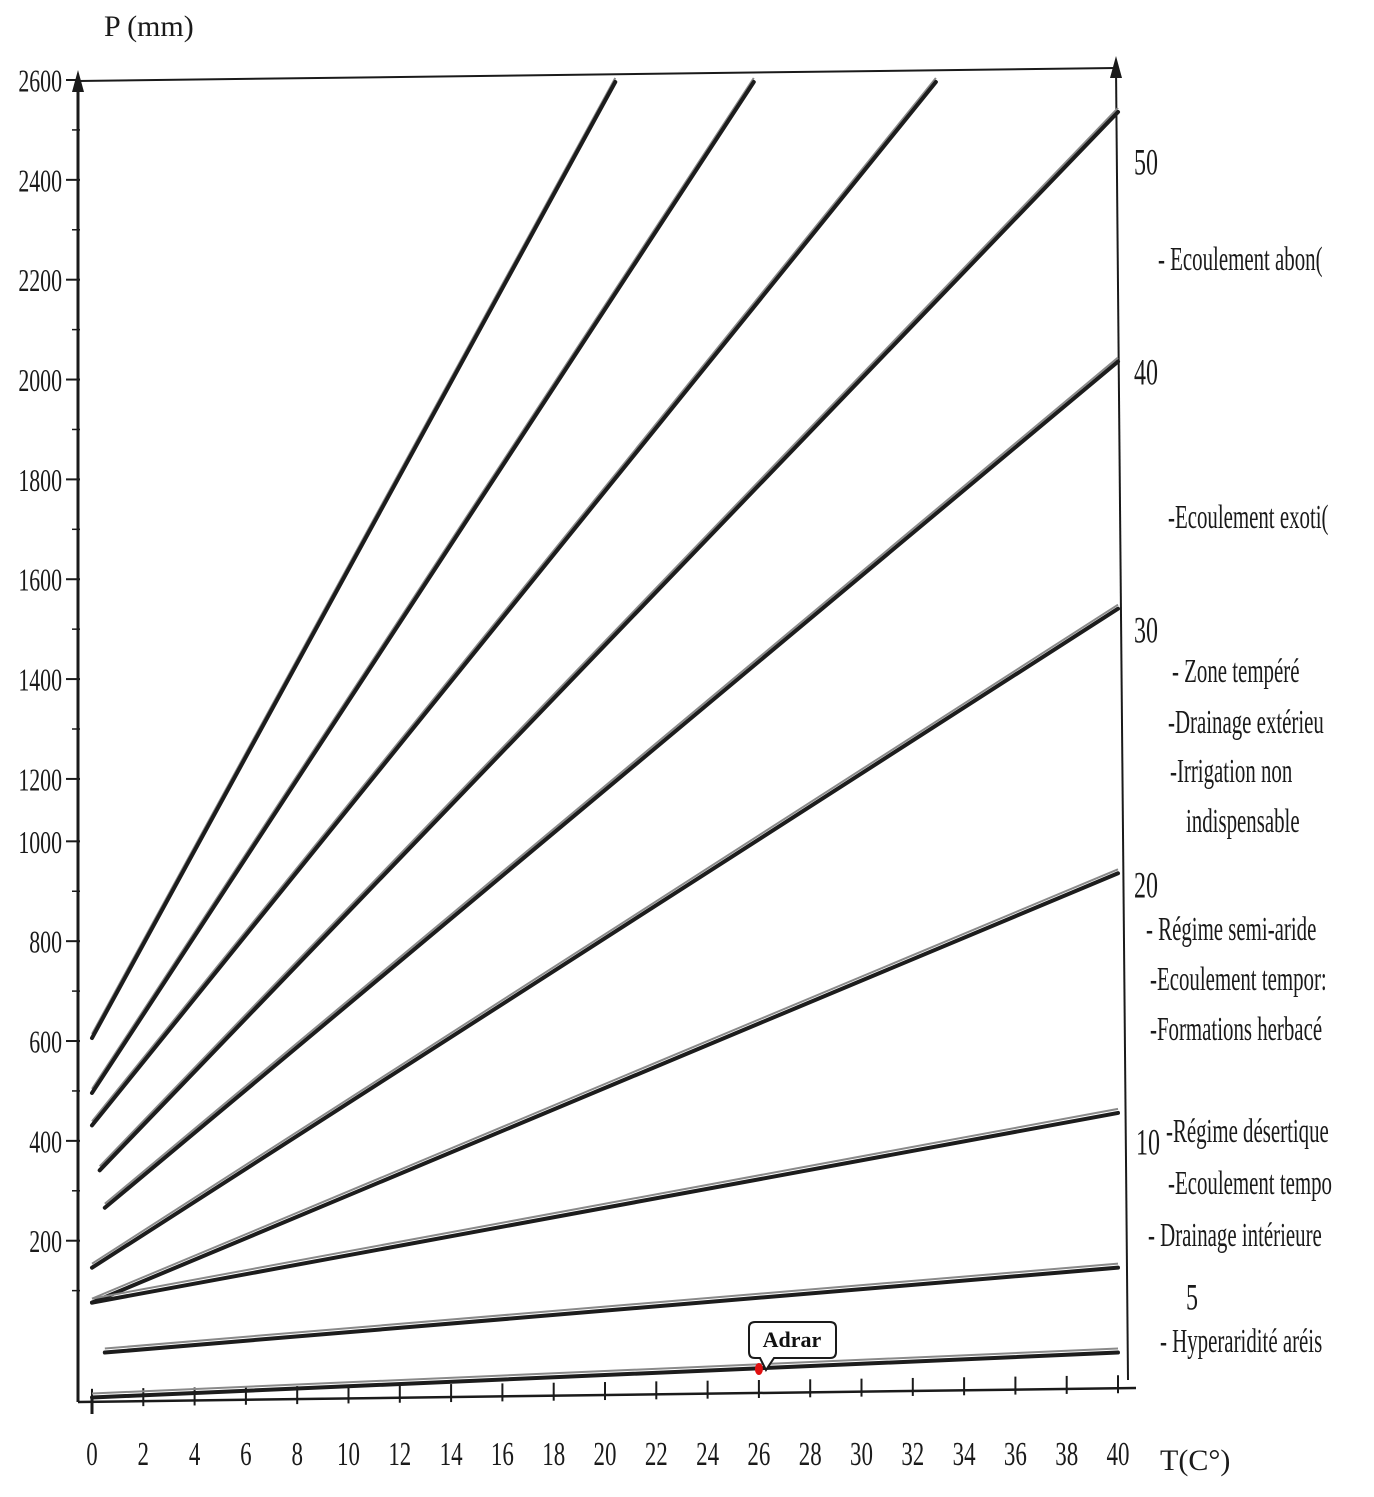 The width and height of the screenshot is (1374, 1497). What do you see at coordinates (40, 80) in the screenshot?
I see `y-tick-label: 2600` at bounding box center [40, 80].